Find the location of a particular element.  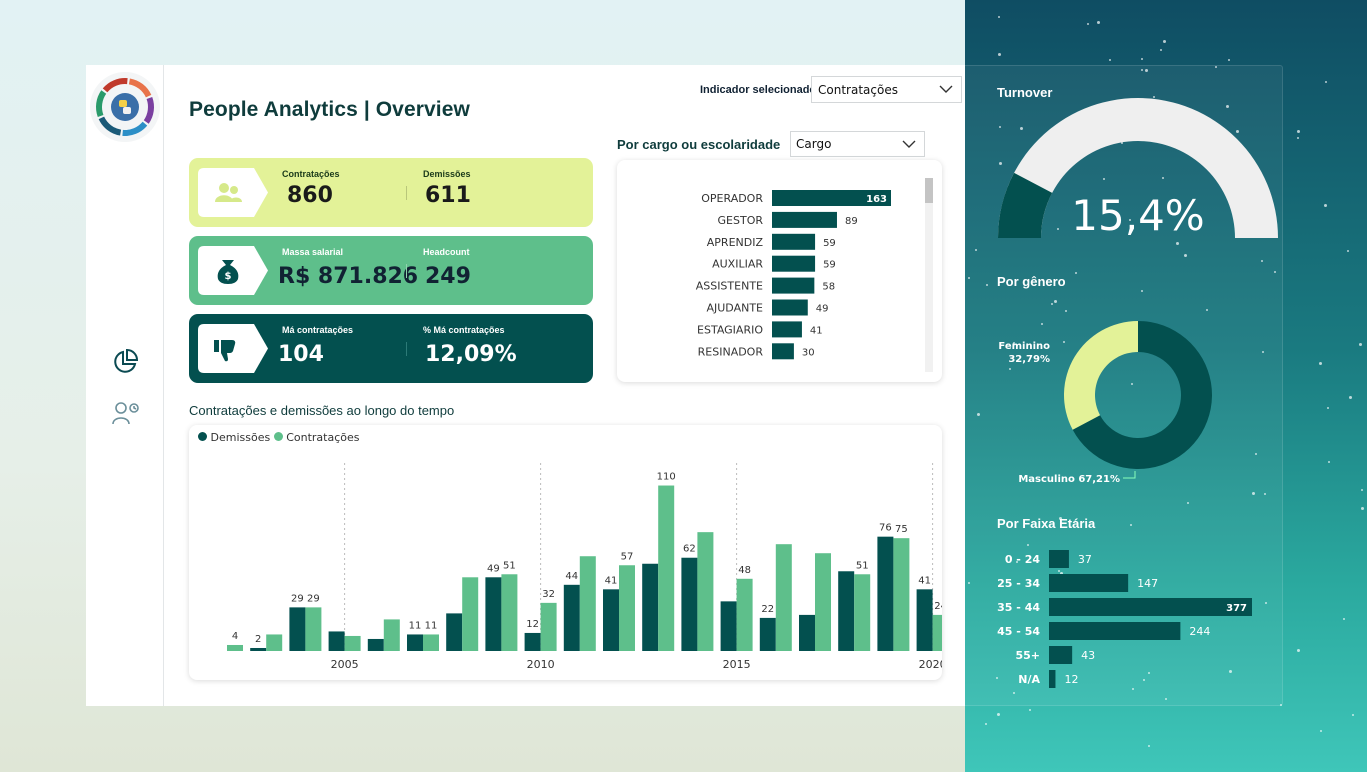

timeline-data-label: 11 is located at coordinates (431, 625).